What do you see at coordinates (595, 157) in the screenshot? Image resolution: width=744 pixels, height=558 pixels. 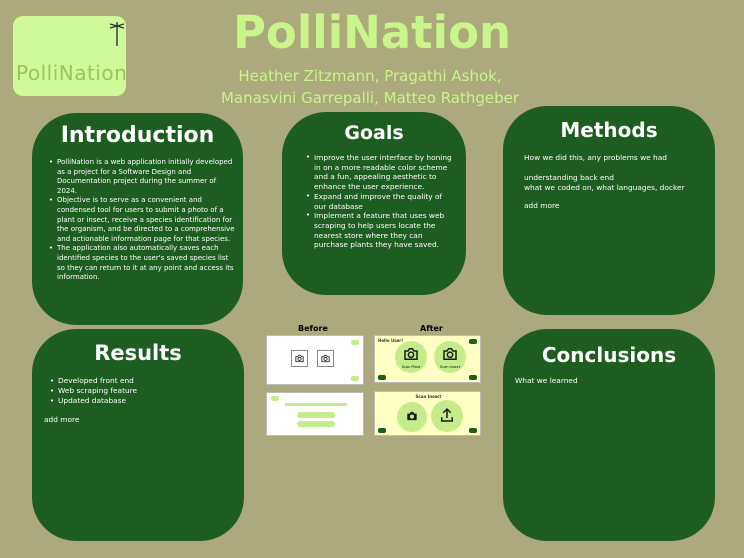 I see `methods-line: How we did this, any problems we had` at bounding box center [595, 157].